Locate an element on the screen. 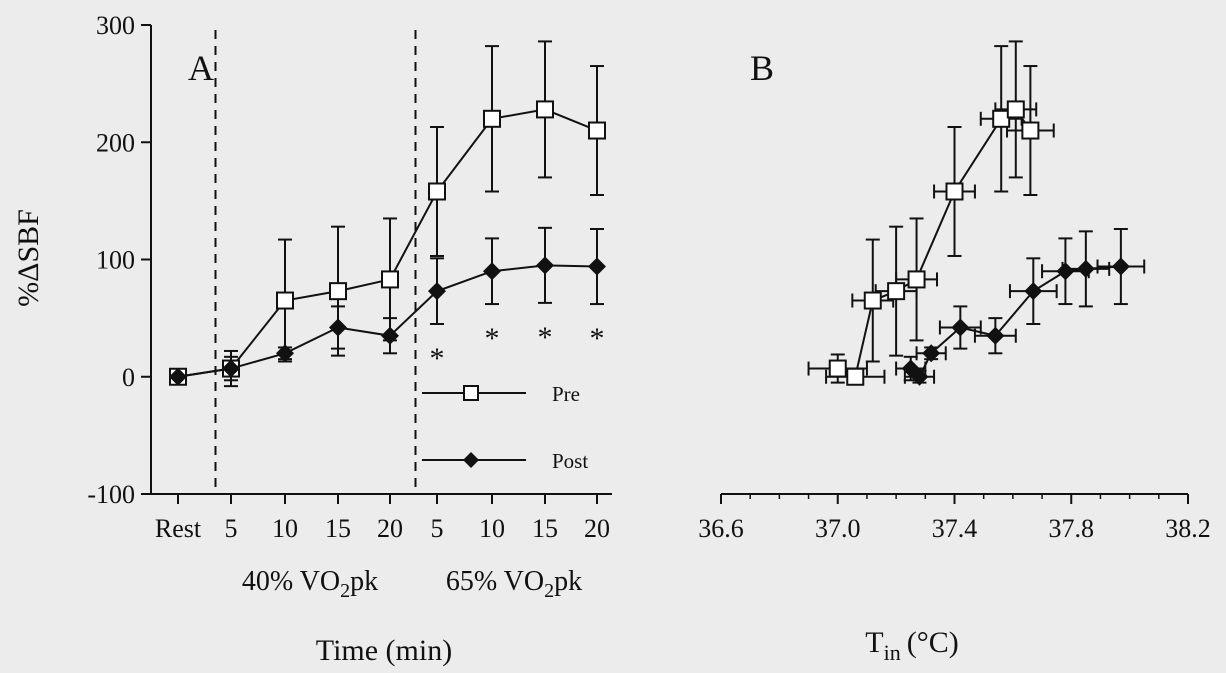  y-tick-label: 300 is located at coordinates (115, 25).